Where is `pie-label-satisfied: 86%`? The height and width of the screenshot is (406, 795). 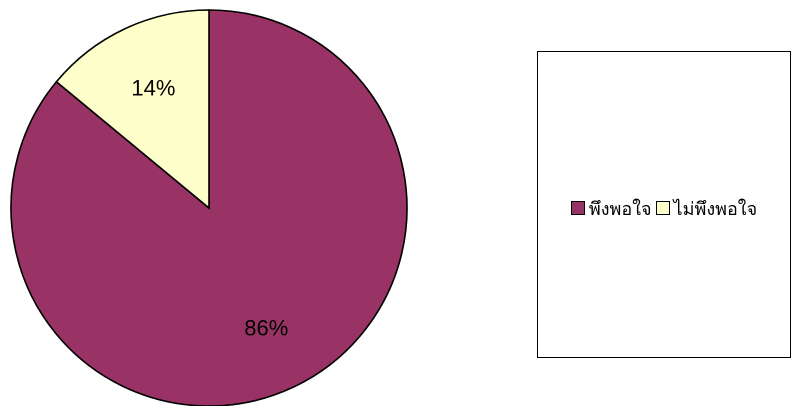 pie-label-satisfied: 86% is located at coordinates (266, 328).